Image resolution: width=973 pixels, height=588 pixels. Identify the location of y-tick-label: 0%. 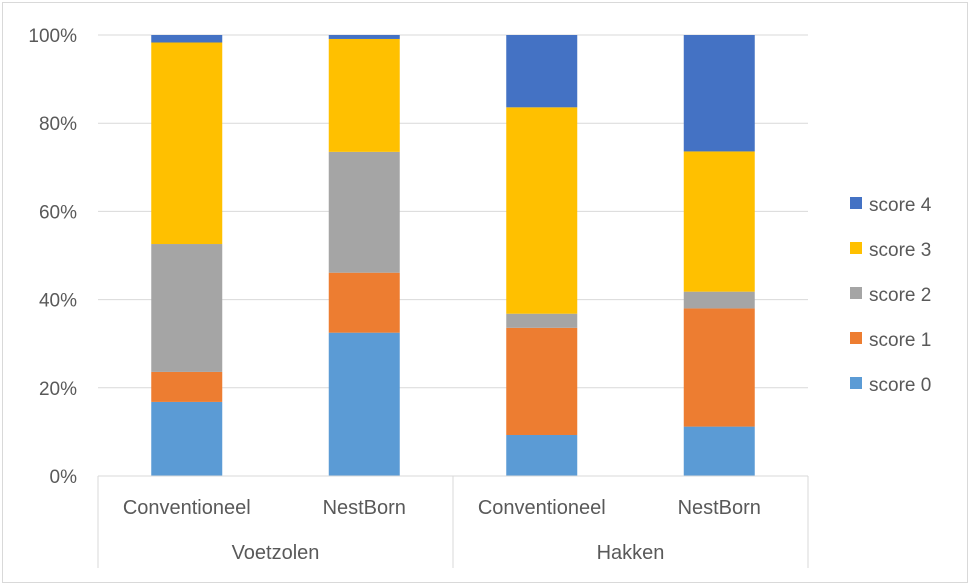
(64, 477).